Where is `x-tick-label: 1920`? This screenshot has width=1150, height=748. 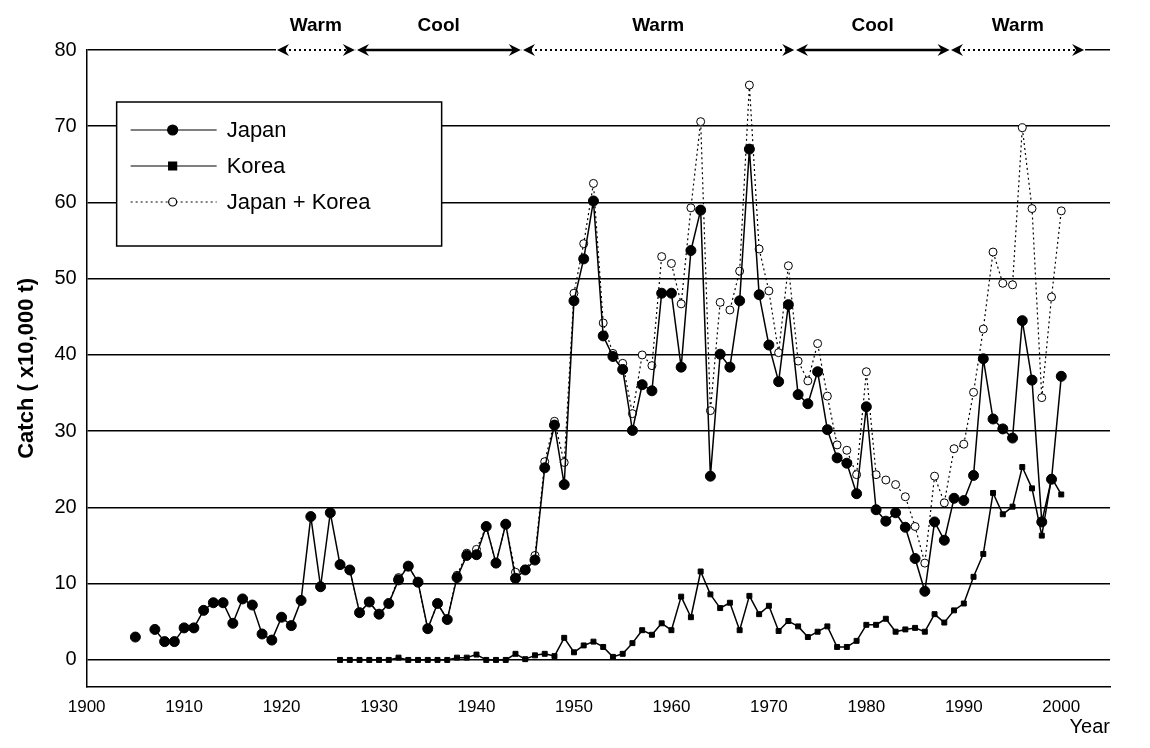
x-tick-label: 1920 is located at coordinates (281, 707).